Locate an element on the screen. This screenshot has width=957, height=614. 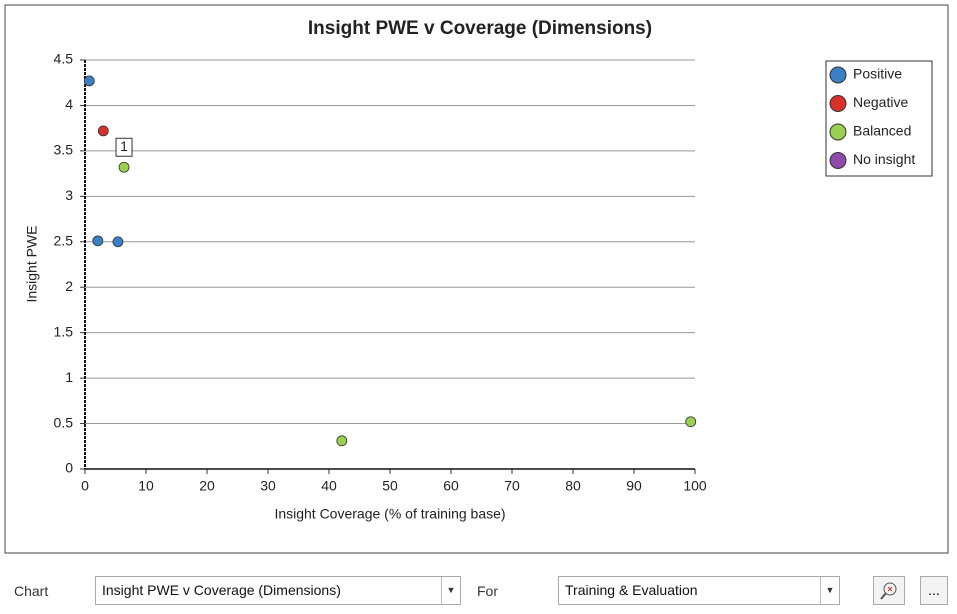
x-tick-label: 30 is located at coordinates (268, 486).